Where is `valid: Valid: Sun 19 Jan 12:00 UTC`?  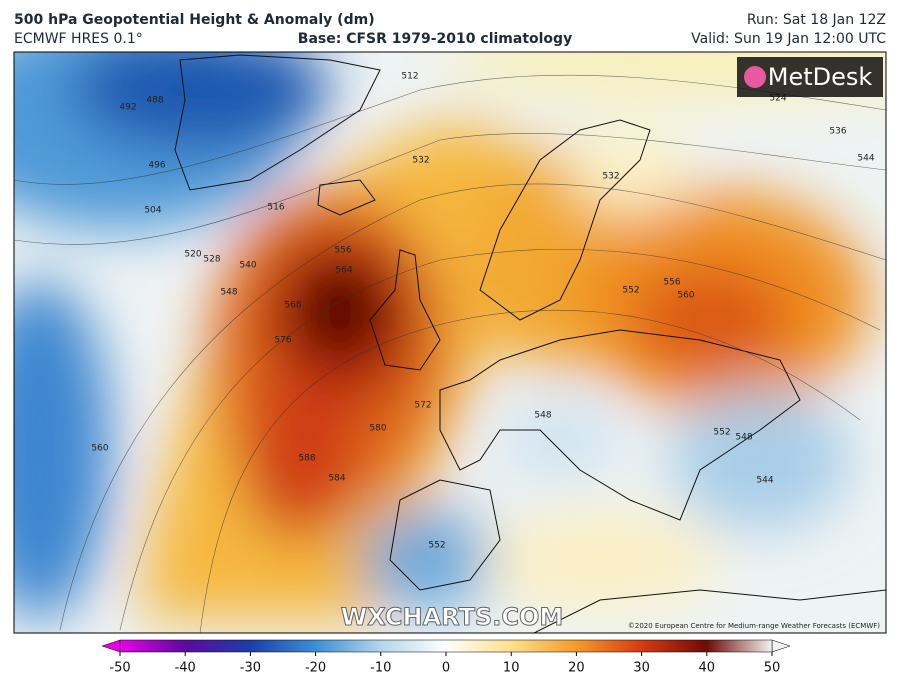 valid: Valid: Sun 19 Jan 12:00 UTC is located at coordinates (788, 39).